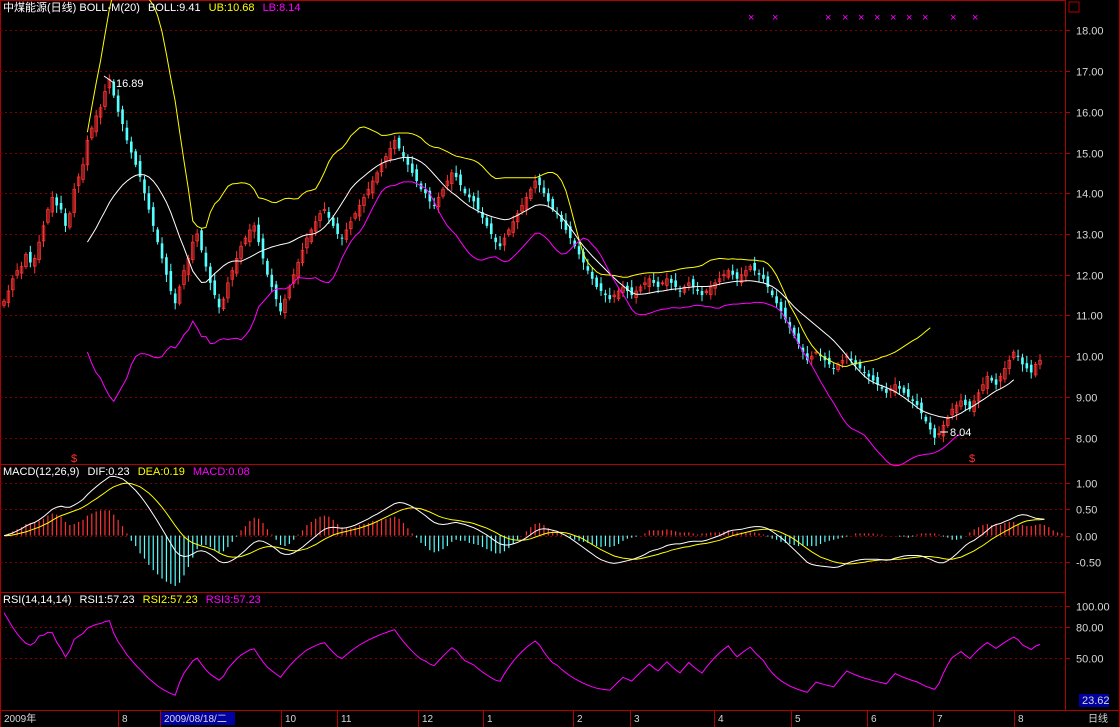 Image resolution: width=1120 pixels, height=727 pixels. I want to click on rsi-line, so click(522, 654).